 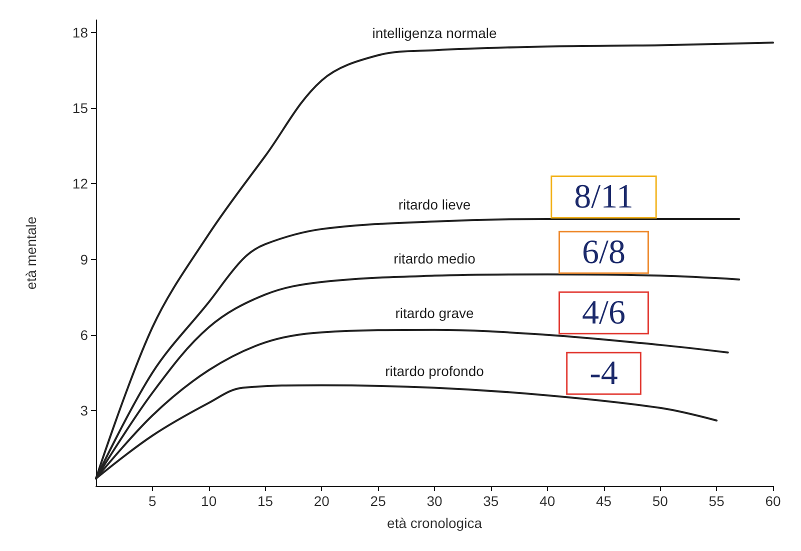 I want to click on x-tick-label: 55, so click(x=716, y=501).